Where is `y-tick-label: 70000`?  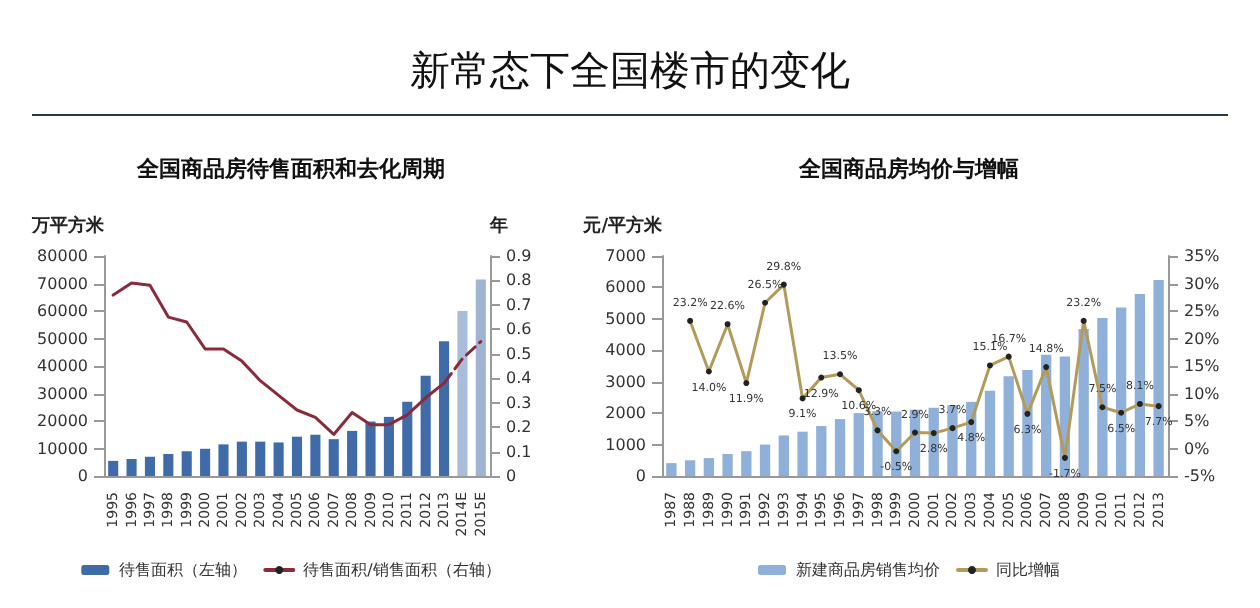
y-tick-label: 70000 is located at coordinates (62, 283).